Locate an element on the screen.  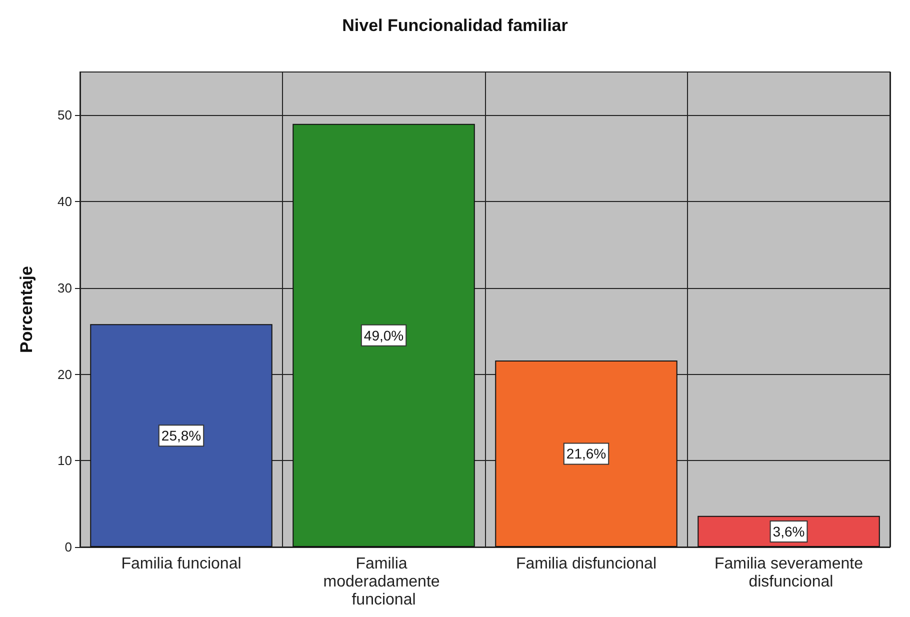
y-tick-label: 0 is located at coordinates (68, 547).